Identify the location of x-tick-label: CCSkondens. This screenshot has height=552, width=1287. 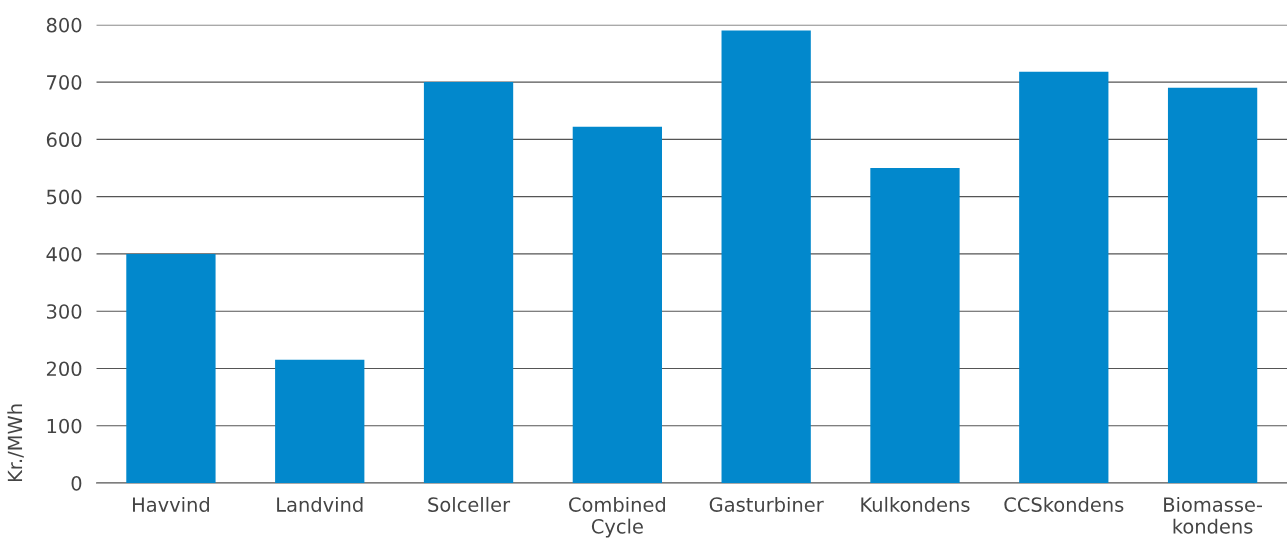
(1064, 504).